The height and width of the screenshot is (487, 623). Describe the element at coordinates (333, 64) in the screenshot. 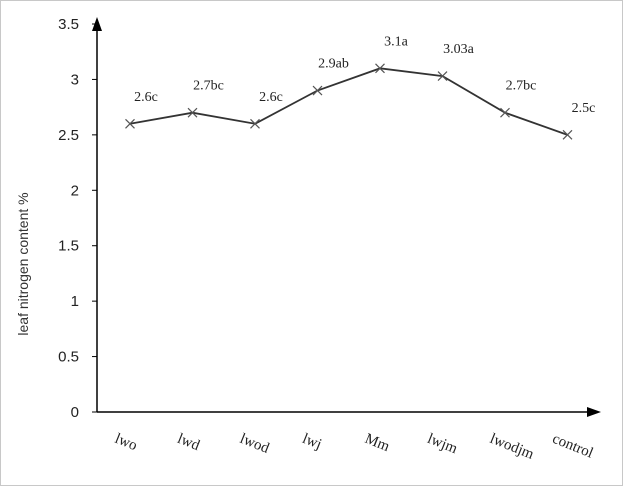

I see `data-label: 2.9ab` at that location.